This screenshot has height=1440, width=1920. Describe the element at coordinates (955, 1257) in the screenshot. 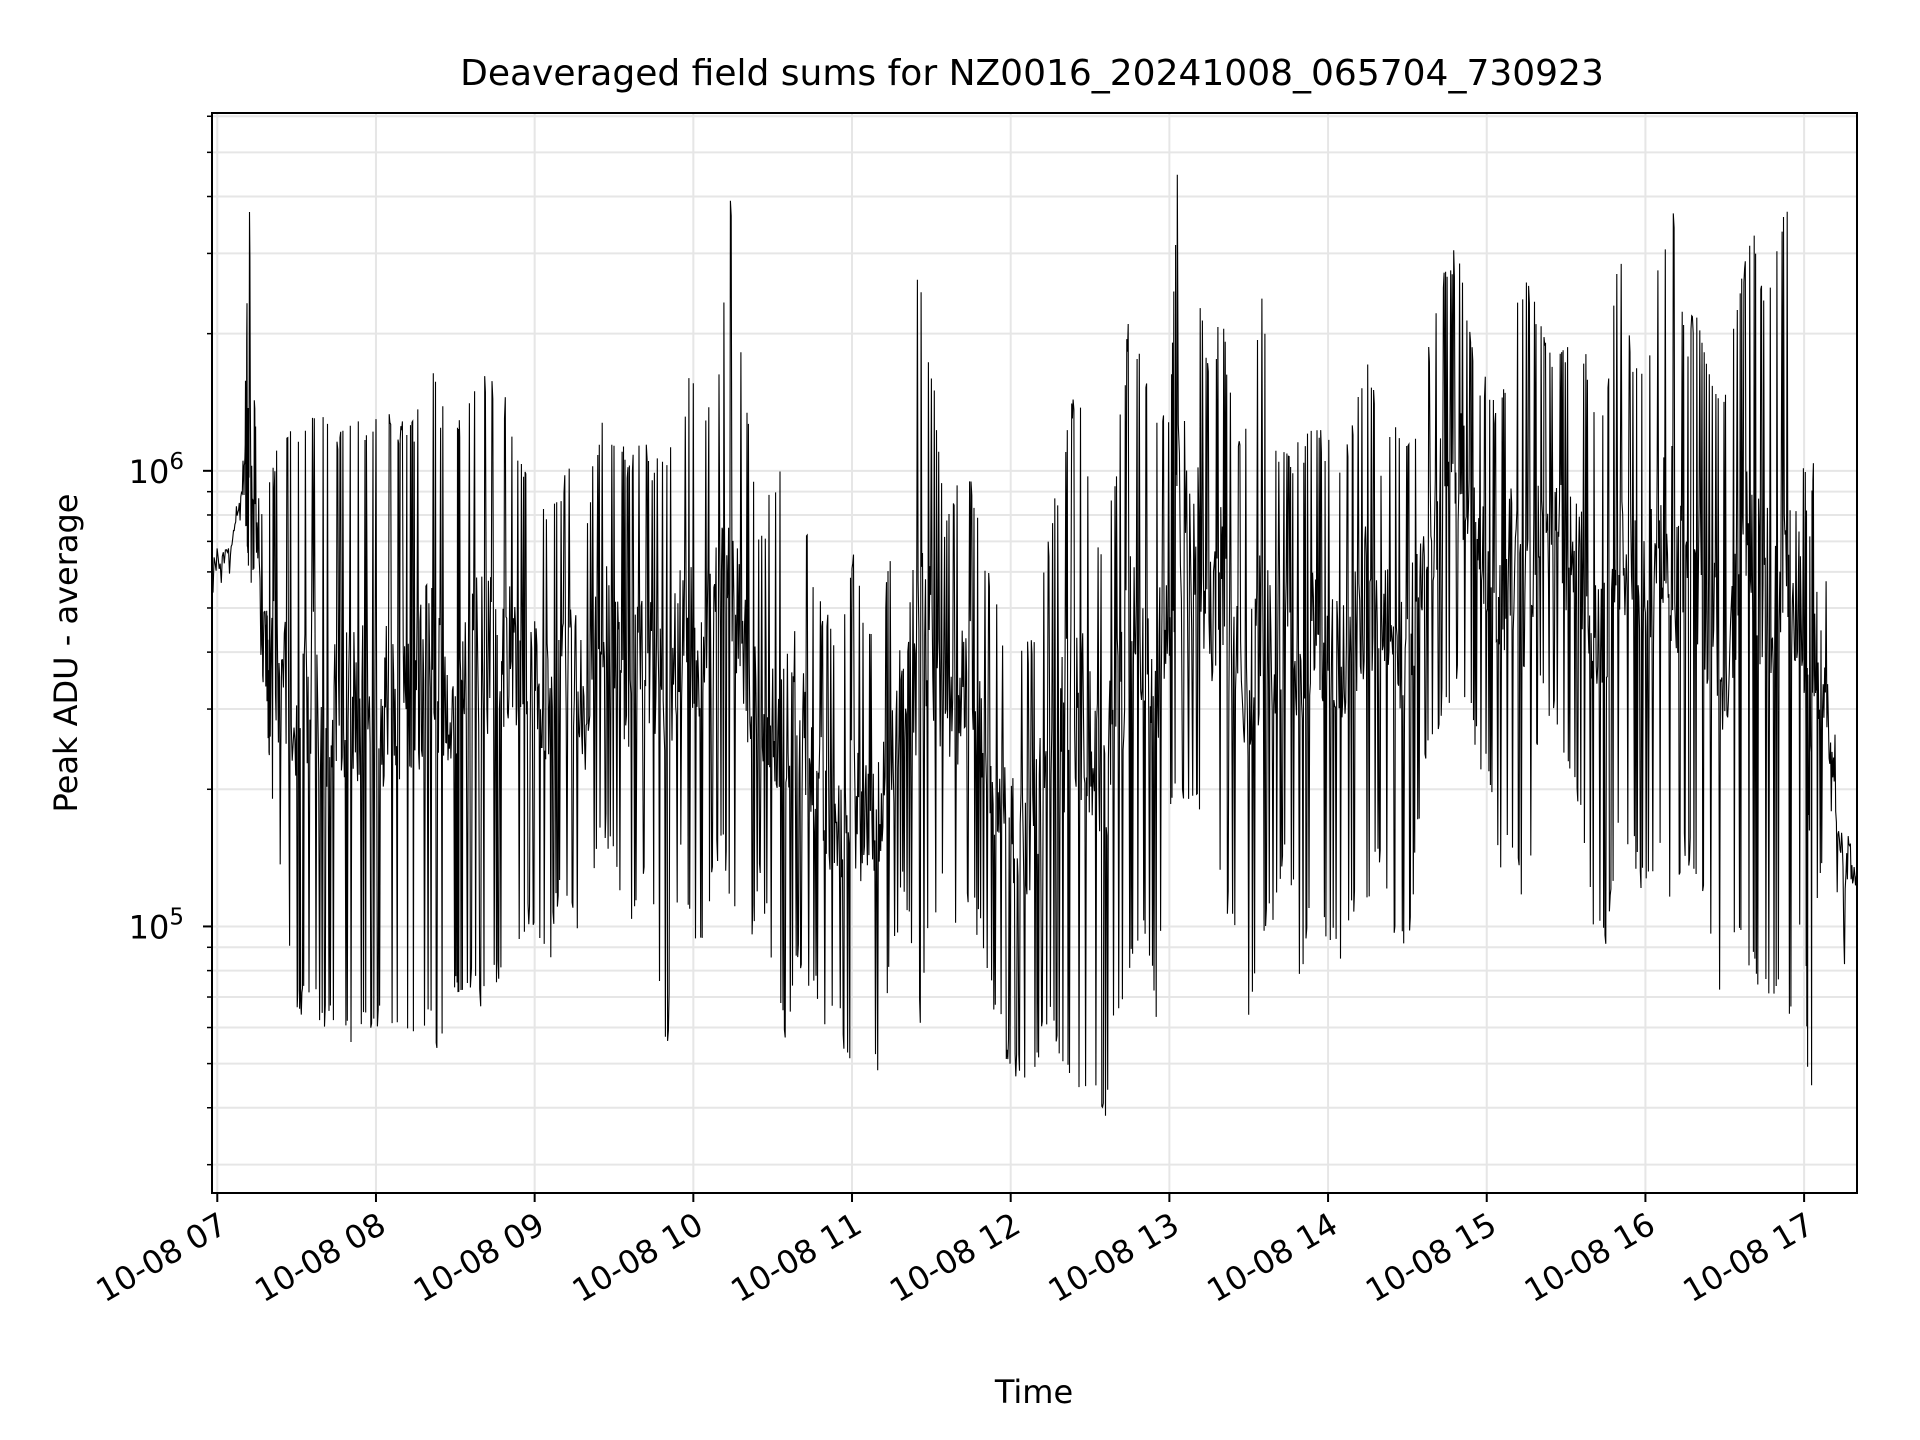

I see `x-tick-label: 10-08 12` at that location.